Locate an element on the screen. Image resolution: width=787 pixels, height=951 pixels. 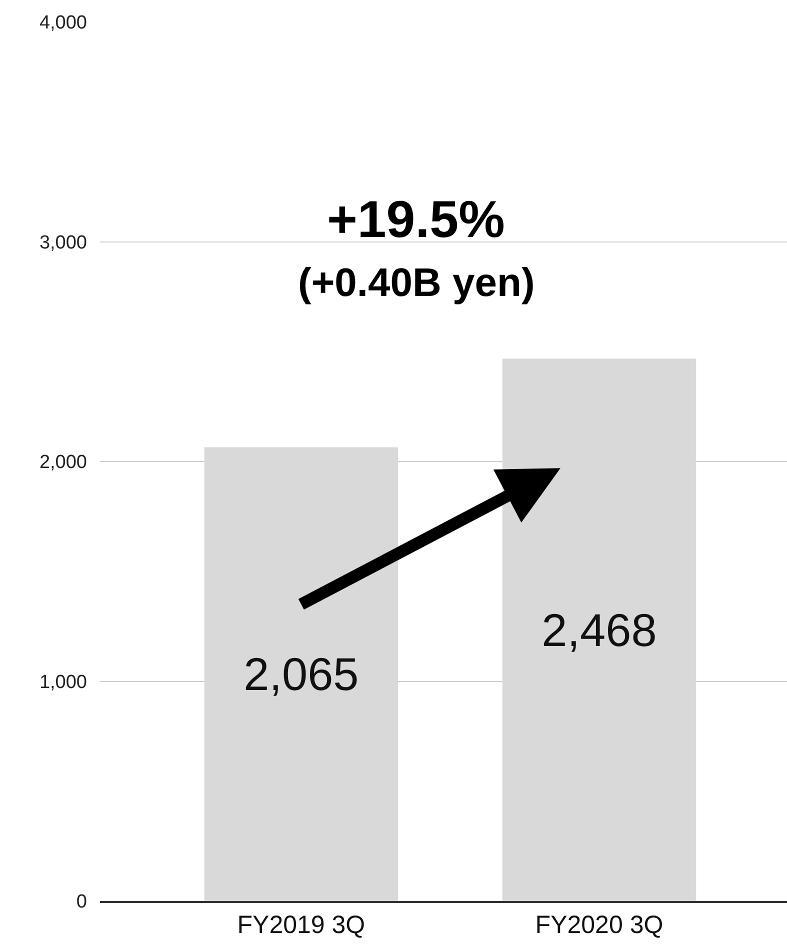
annotation: +19.5% is located at coordinates (416, 220).